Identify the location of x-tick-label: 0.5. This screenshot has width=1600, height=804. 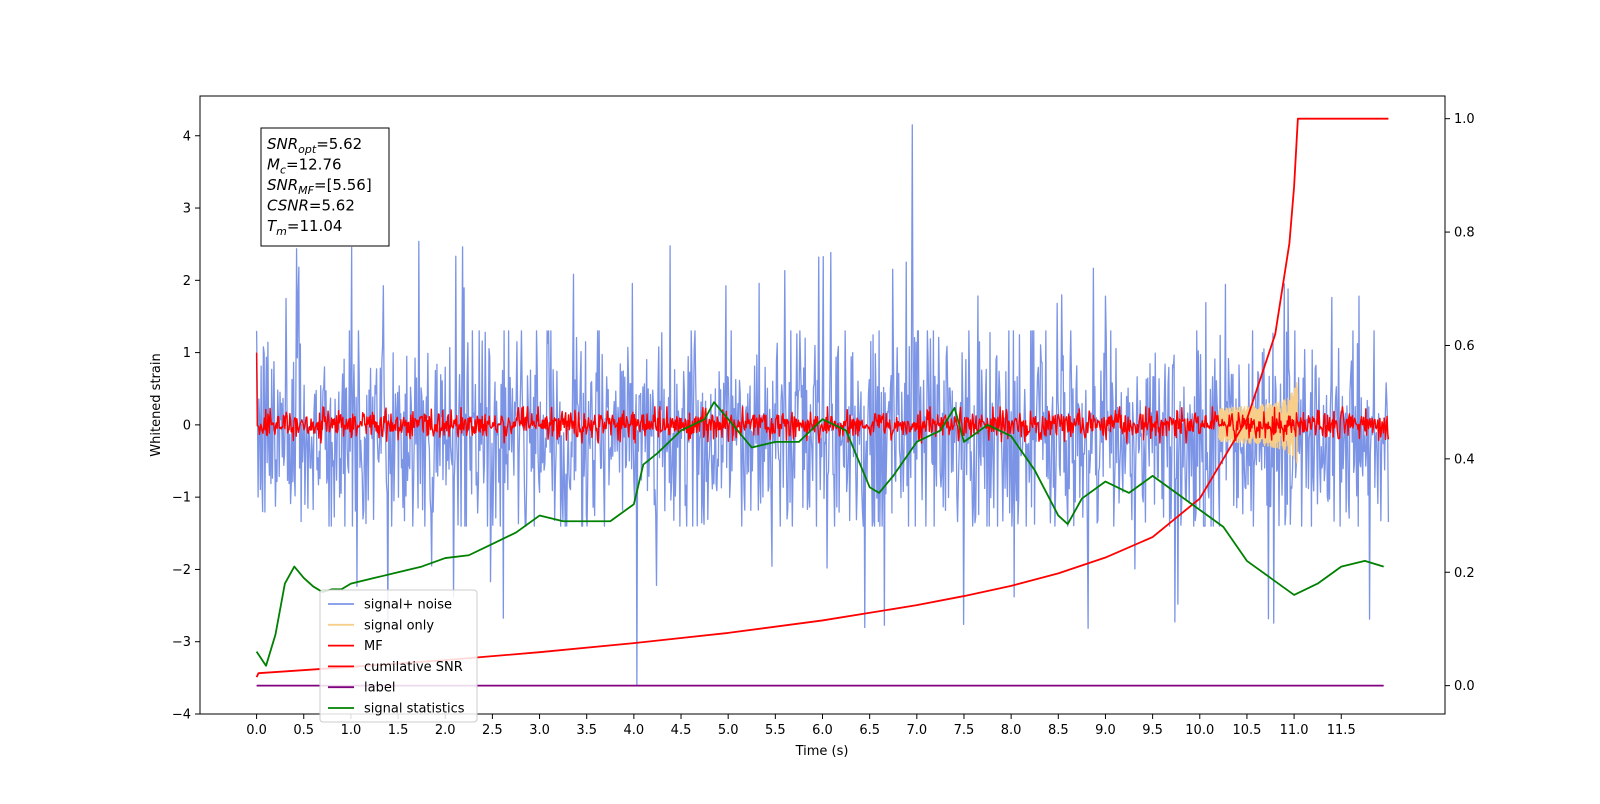
(303, 730).